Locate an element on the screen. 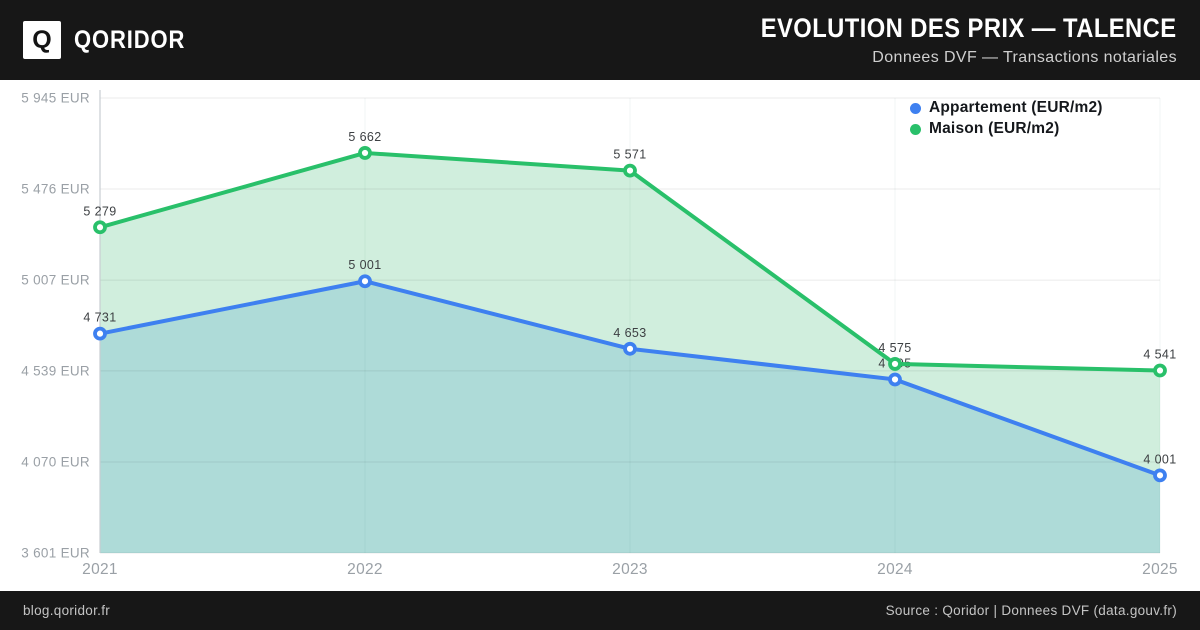 The height and width of the screenshot is (630, 1200). legend-item-appartement: Appartement (EUR/m2) is located at coordinates (1006, 108).